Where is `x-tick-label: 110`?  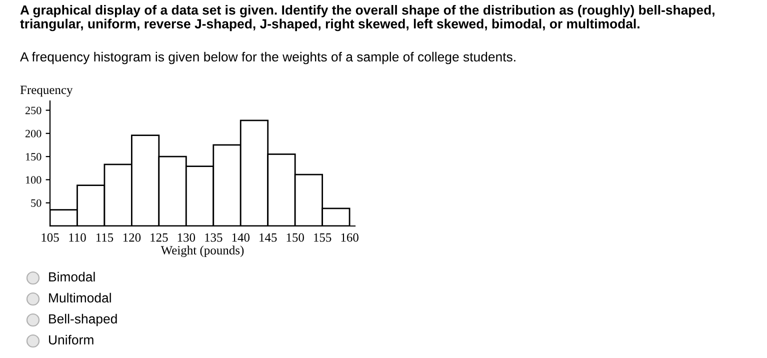 x-tick-label: 110 is located at coordinates (77, 237).